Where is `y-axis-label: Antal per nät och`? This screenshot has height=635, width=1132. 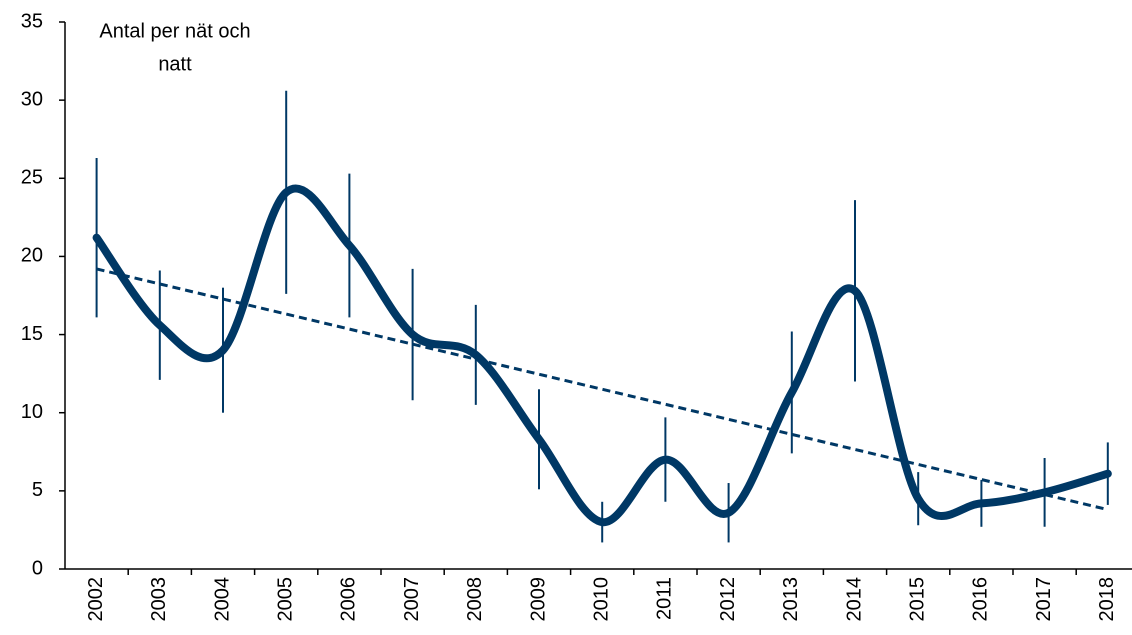 y-axis-label: Antal per nät och is located at coordinates (174, 31).